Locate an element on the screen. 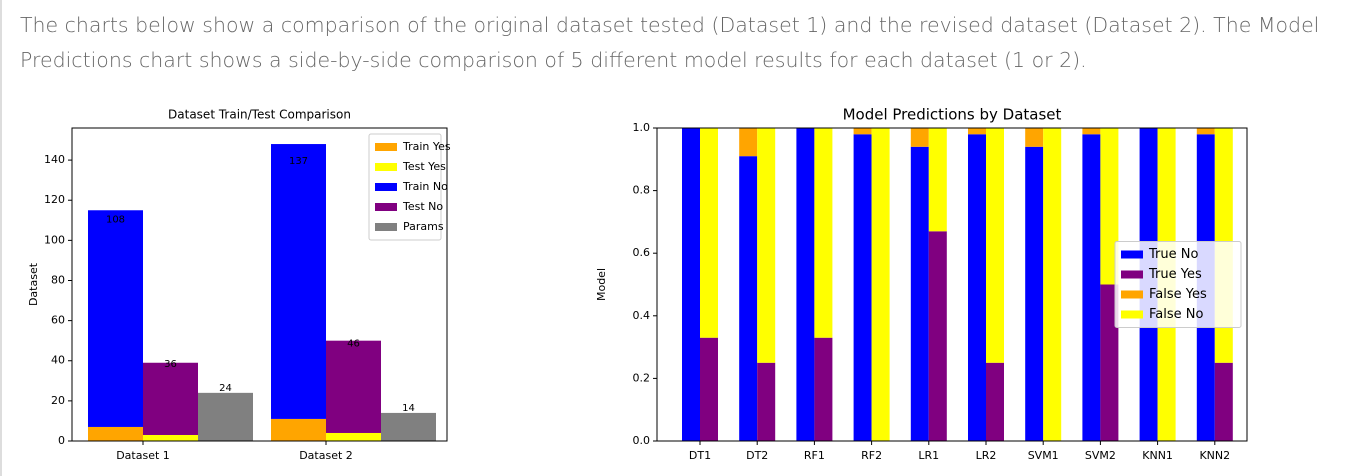 The width and height of the screenshot is (1350, 476). legend-label: False No is located at coordinates (1176, 314).